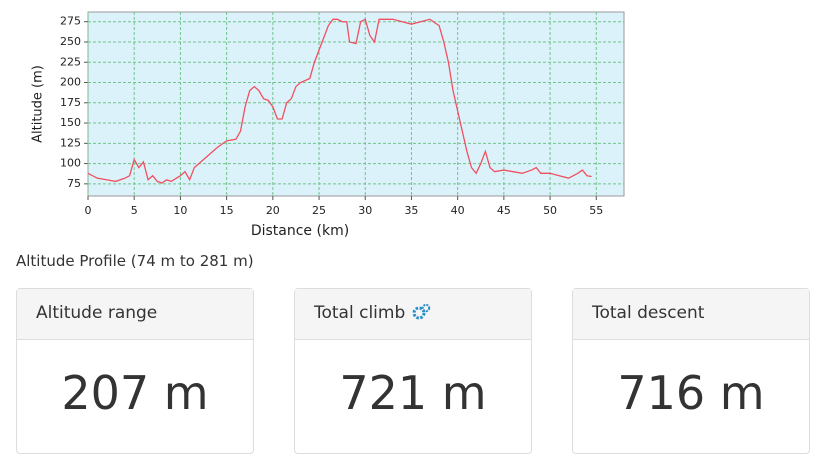 This screenshot has width=820, height=468. I want to click on y-axis-label: Altitude (m), so click(38, 104).